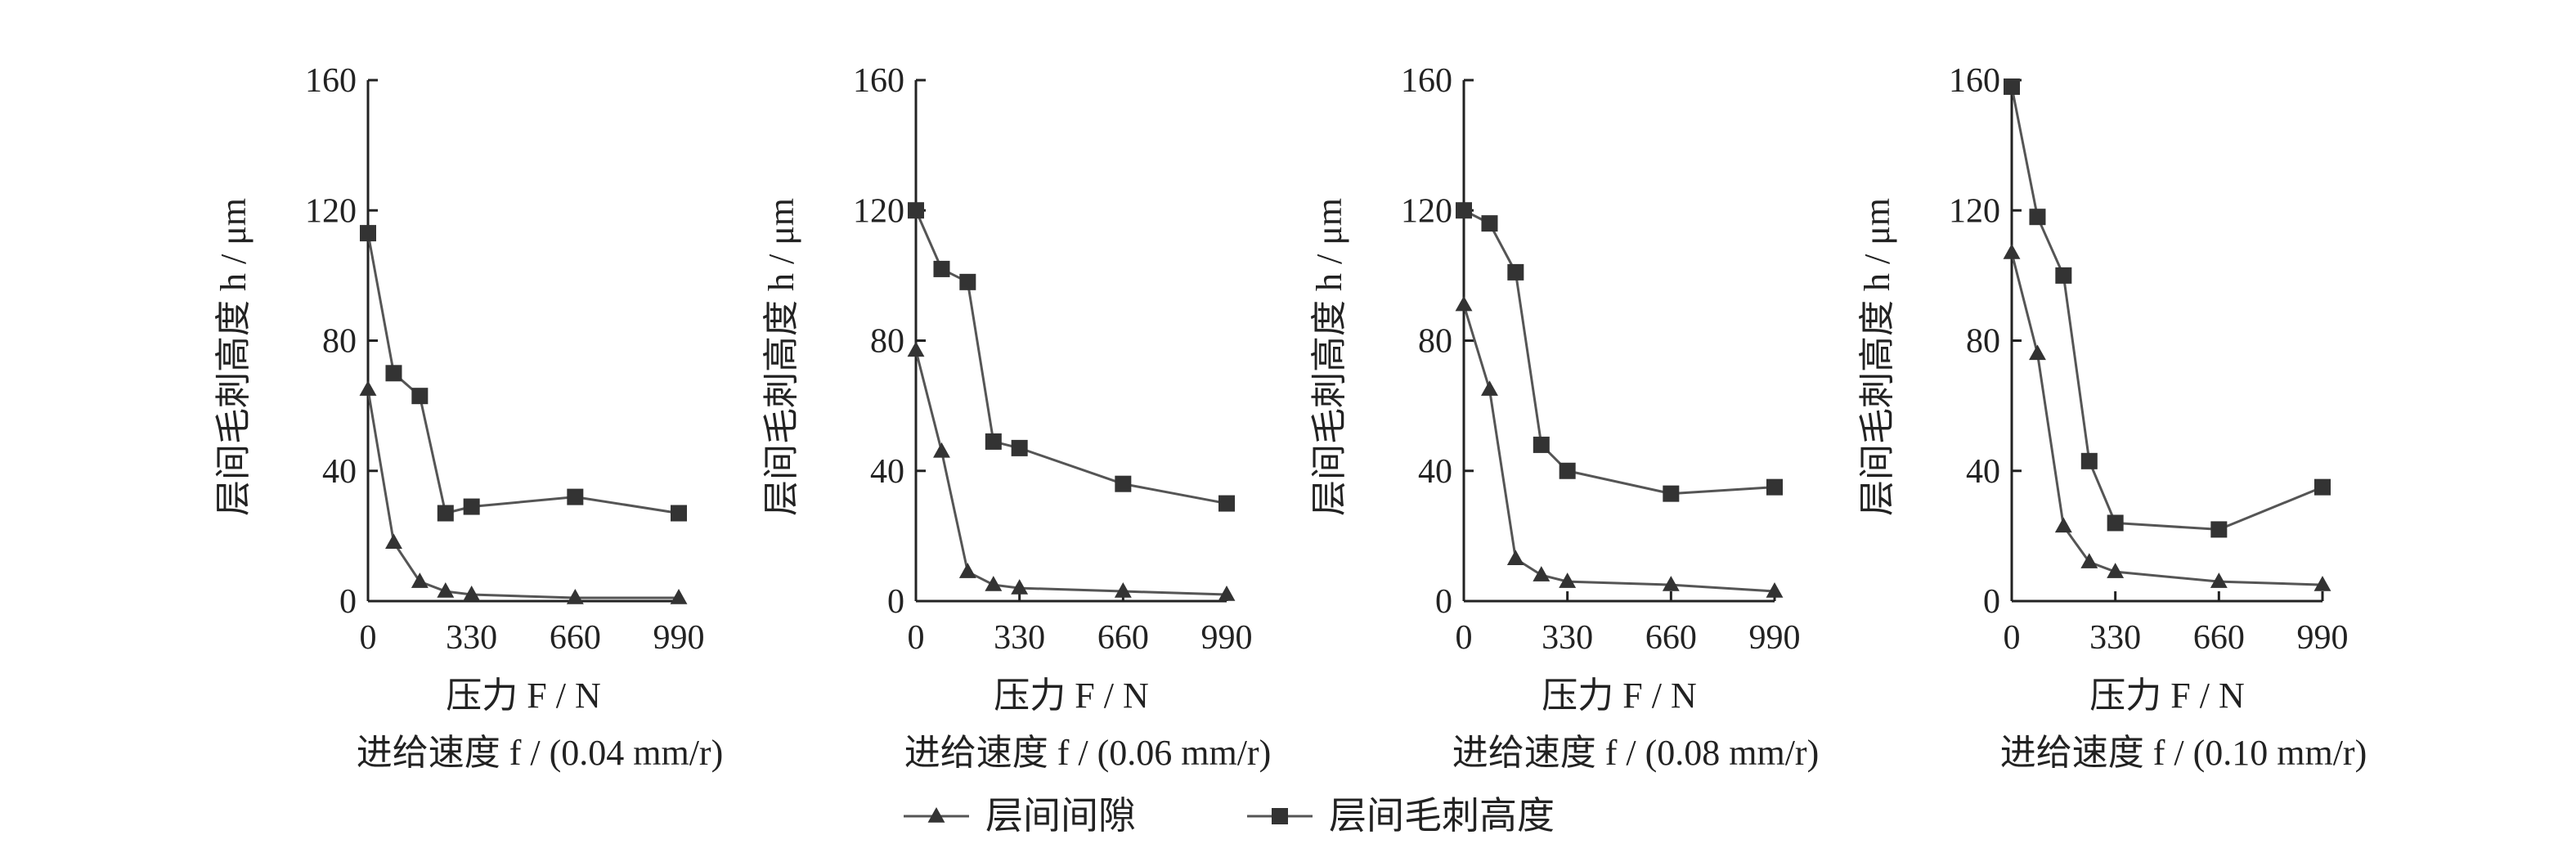 This screenshot has height=844, width=2576. Describe the element at coordinates (1088, 753) in the screenshot. I see `panel-caption: 进给速度 f / (0.06 mm/r)` at that location.